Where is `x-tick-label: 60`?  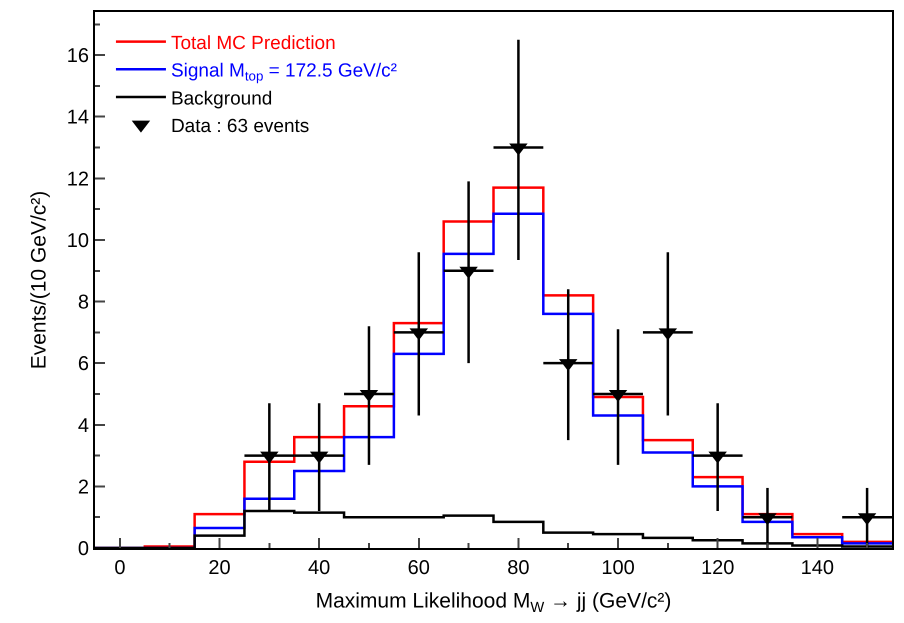 x-tick-label: 60 is located at coordinates (419, 568).